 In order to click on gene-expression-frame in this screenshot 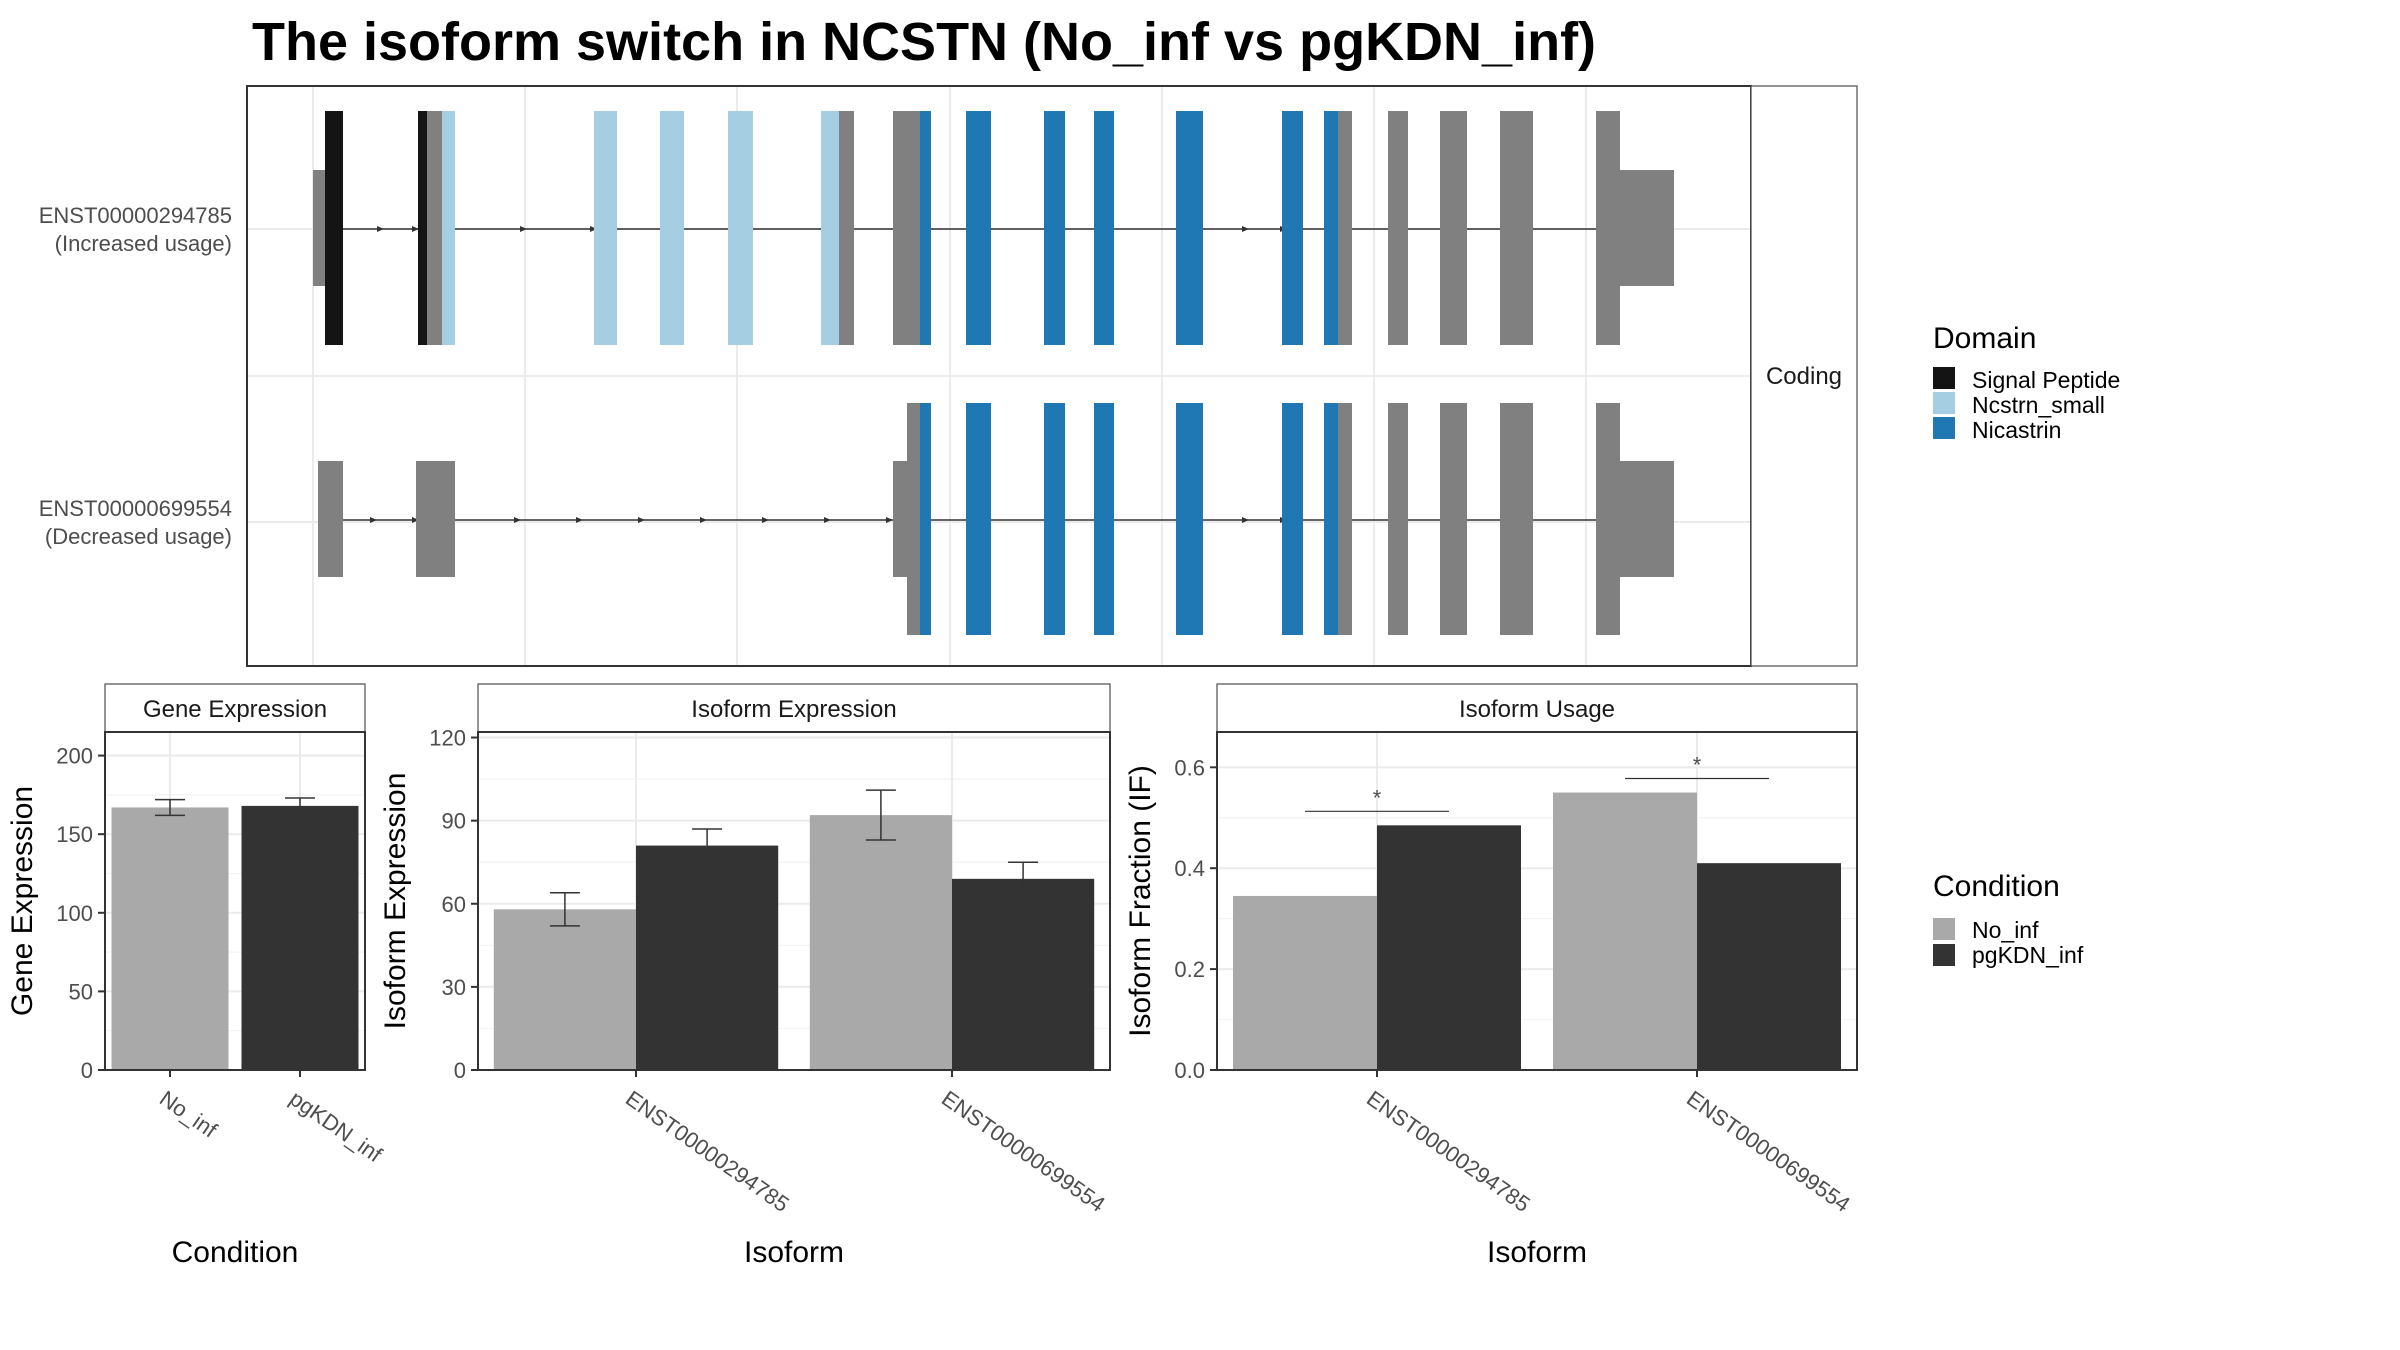, I will do `click(235, 901)`.